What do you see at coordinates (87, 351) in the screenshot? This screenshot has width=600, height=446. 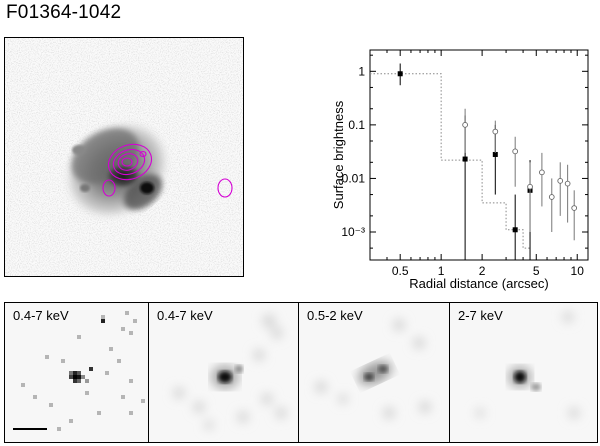 I see `binned-source` at bounding box center [87, 351].